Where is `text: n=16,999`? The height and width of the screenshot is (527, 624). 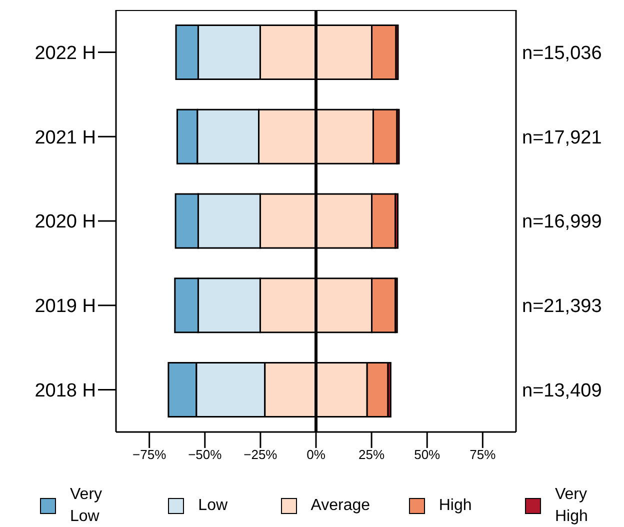 text: n=16,999 is located at coordinates (562, 222).